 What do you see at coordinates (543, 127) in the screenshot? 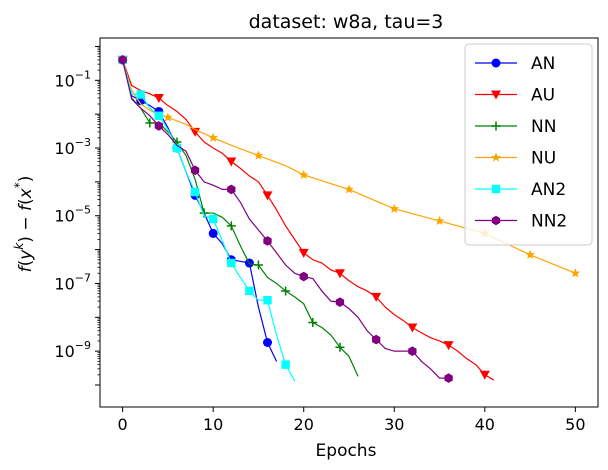
I see `legend-label: NN` at bounding box center [543, 127].